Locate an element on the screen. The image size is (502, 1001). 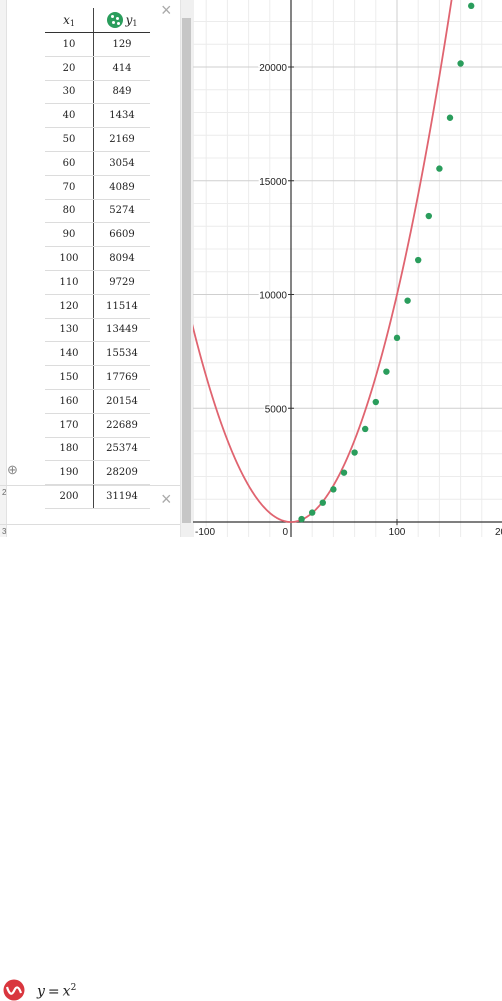
cell-x: 120 is located at coordinates (69, 306).